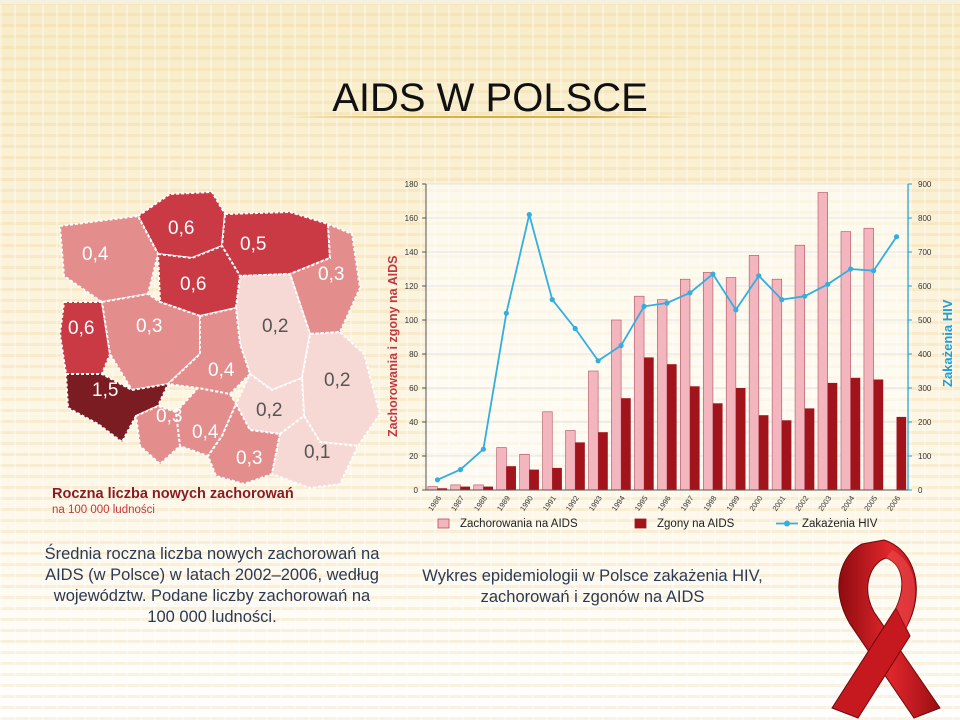 The height and width of the screenshot is (720, 960). What do you see at coordinates (886, 629) in the screenshot?
I see `red-ribbon-icon` at bounding box center [886, 629].